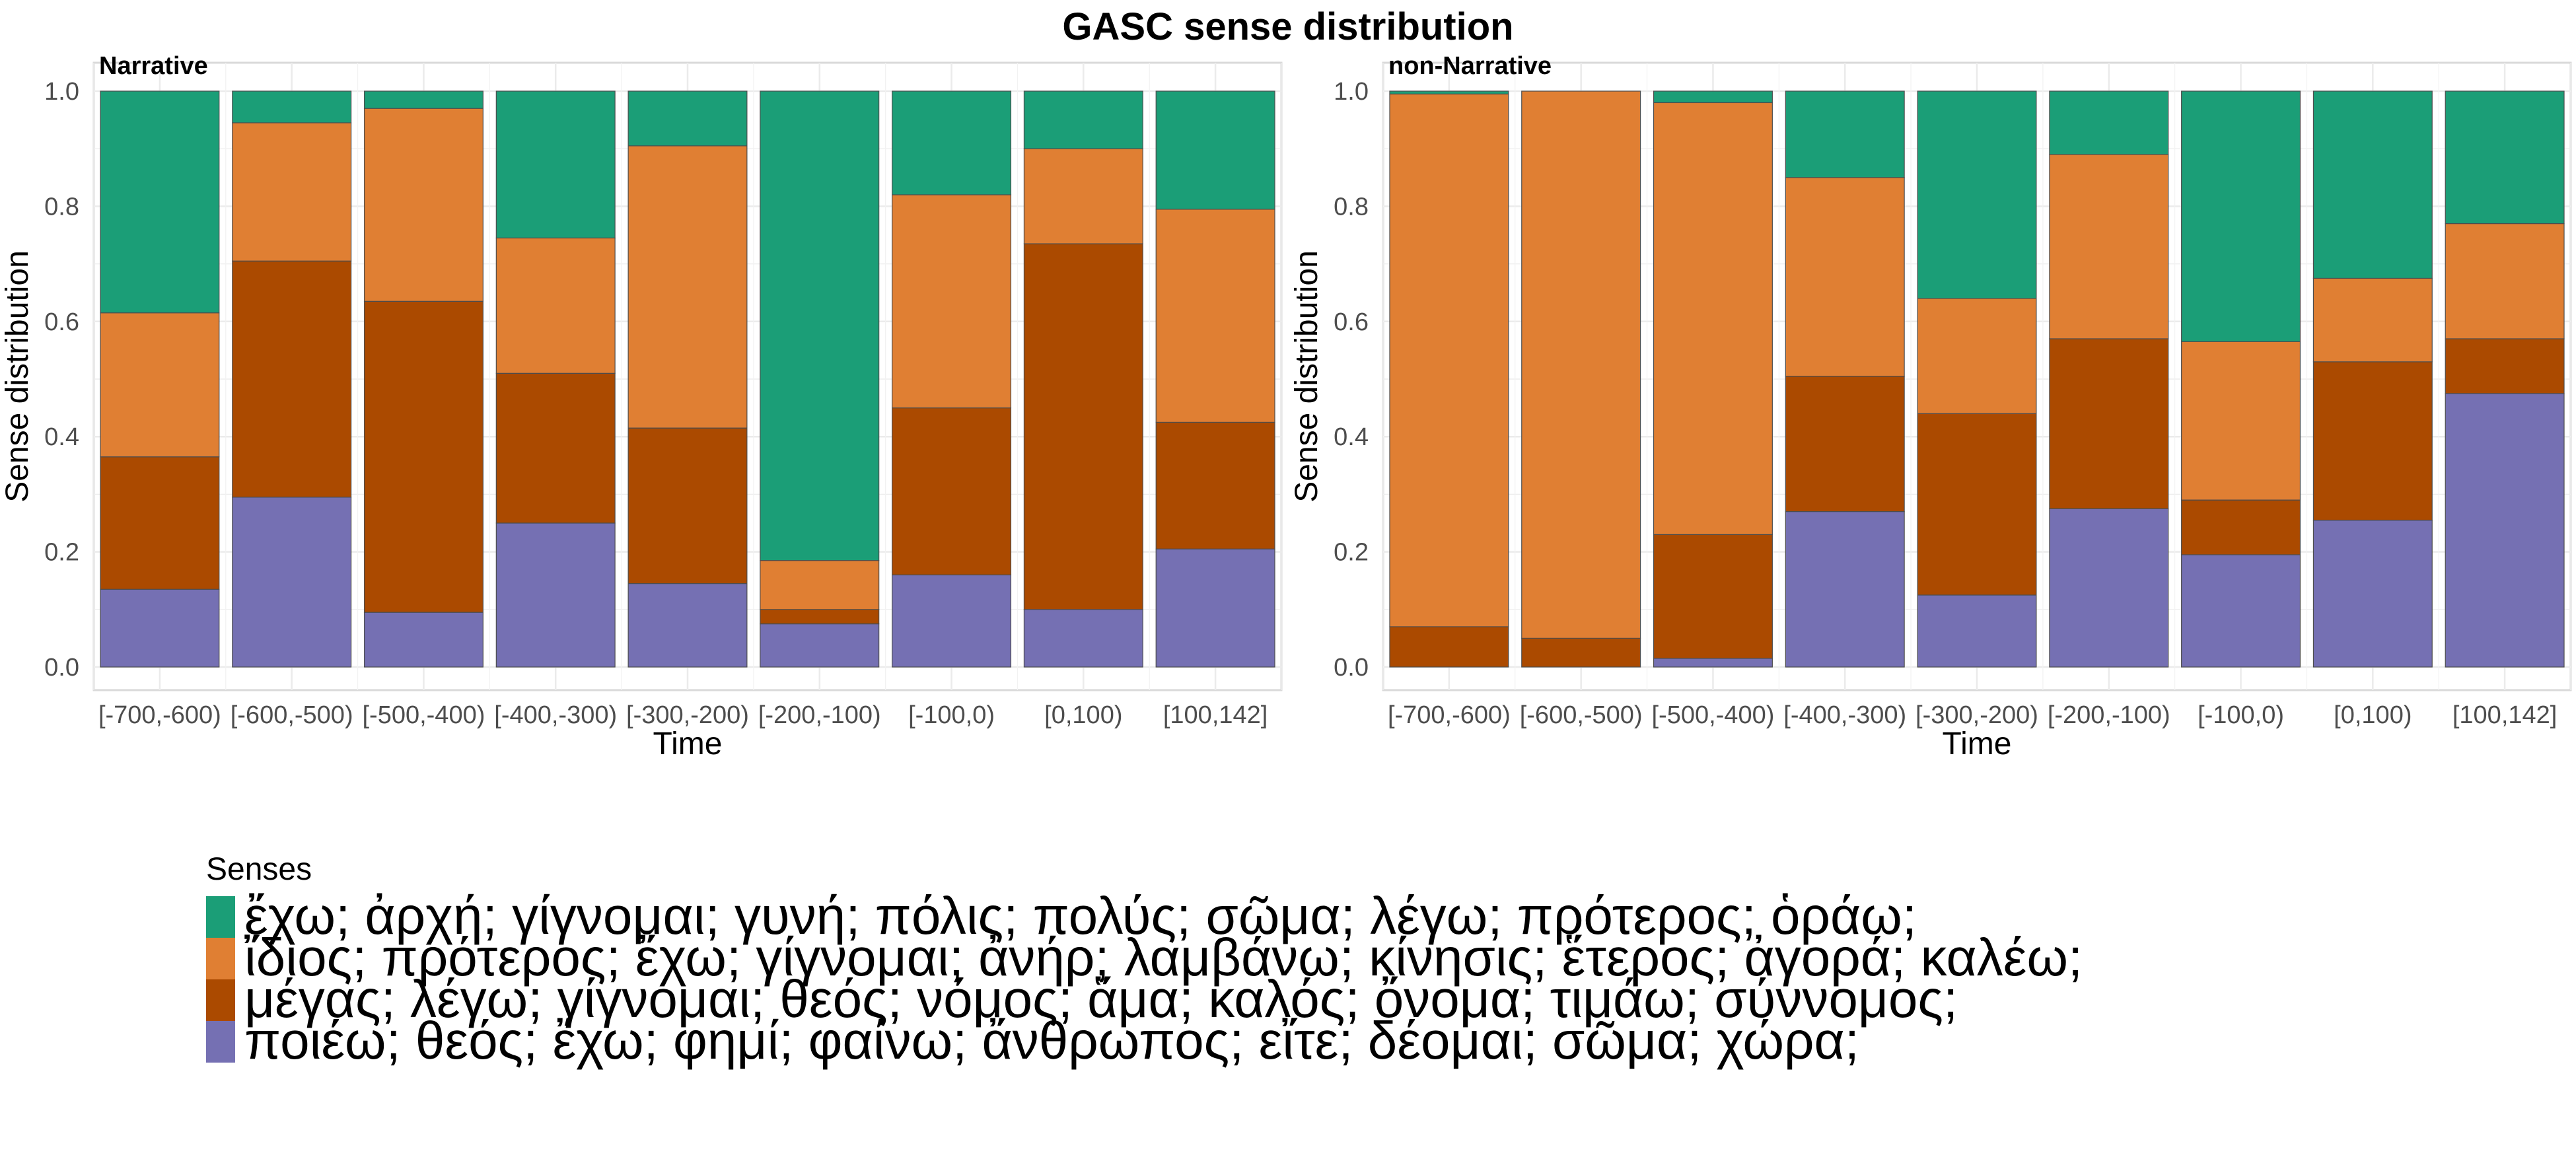 The height and width of the screenshot is (1161, 2576). I want to click on x-axis-title: Time, so click(688, 744).